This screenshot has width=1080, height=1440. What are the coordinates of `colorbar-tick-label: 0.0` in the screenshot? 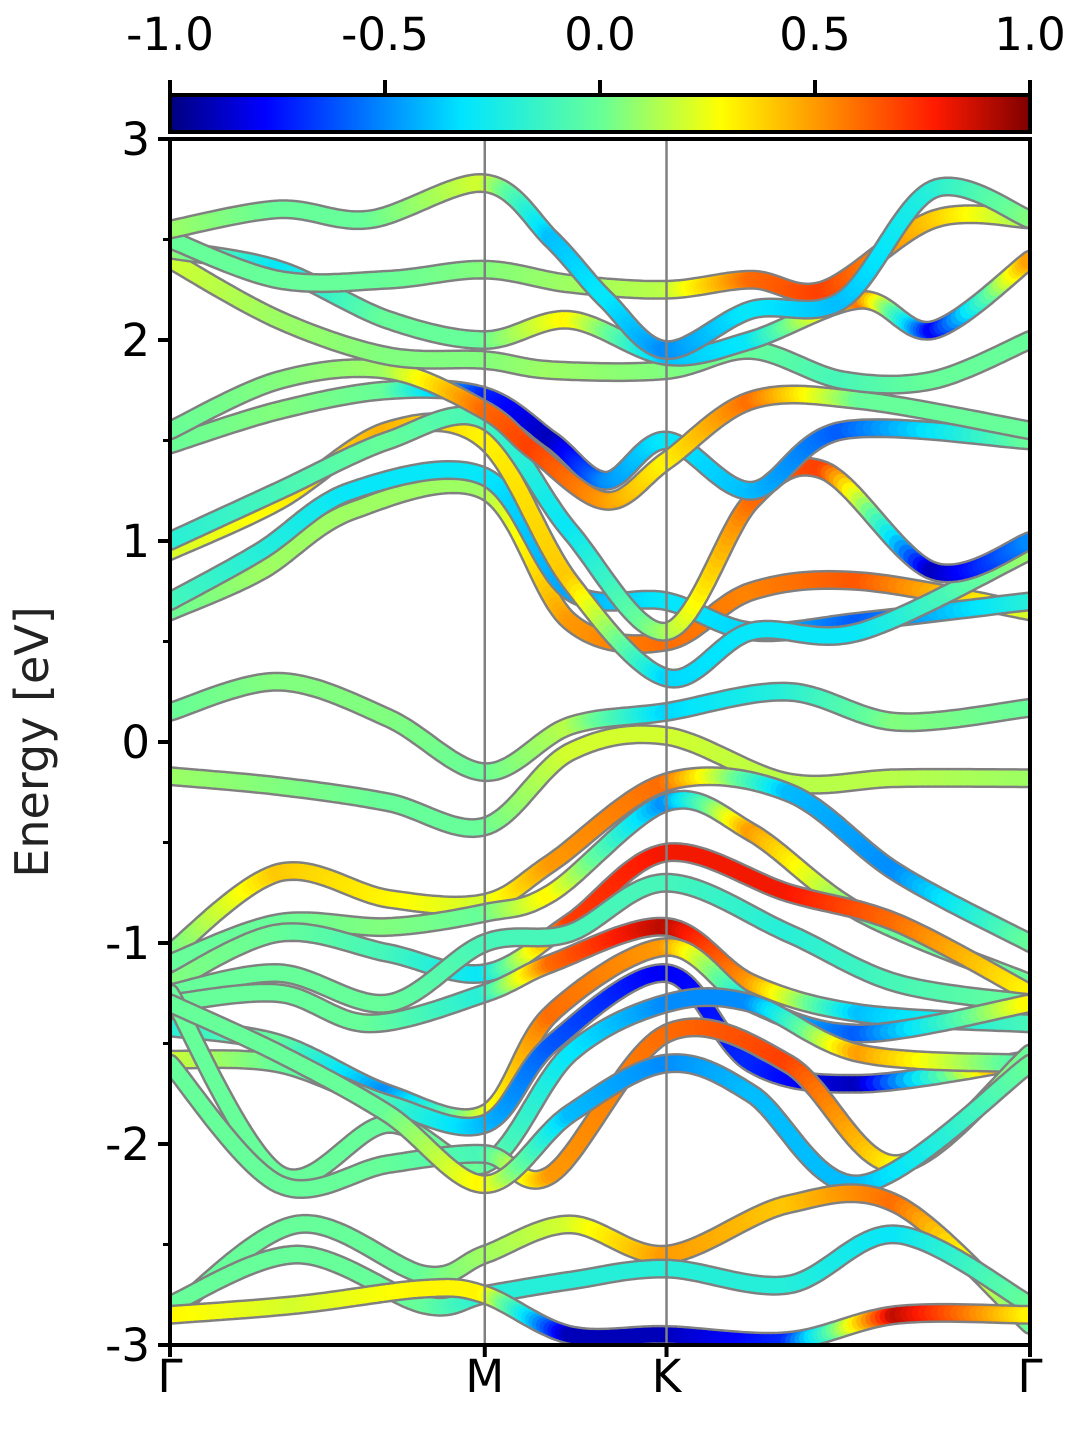 It's located at (600, 34).